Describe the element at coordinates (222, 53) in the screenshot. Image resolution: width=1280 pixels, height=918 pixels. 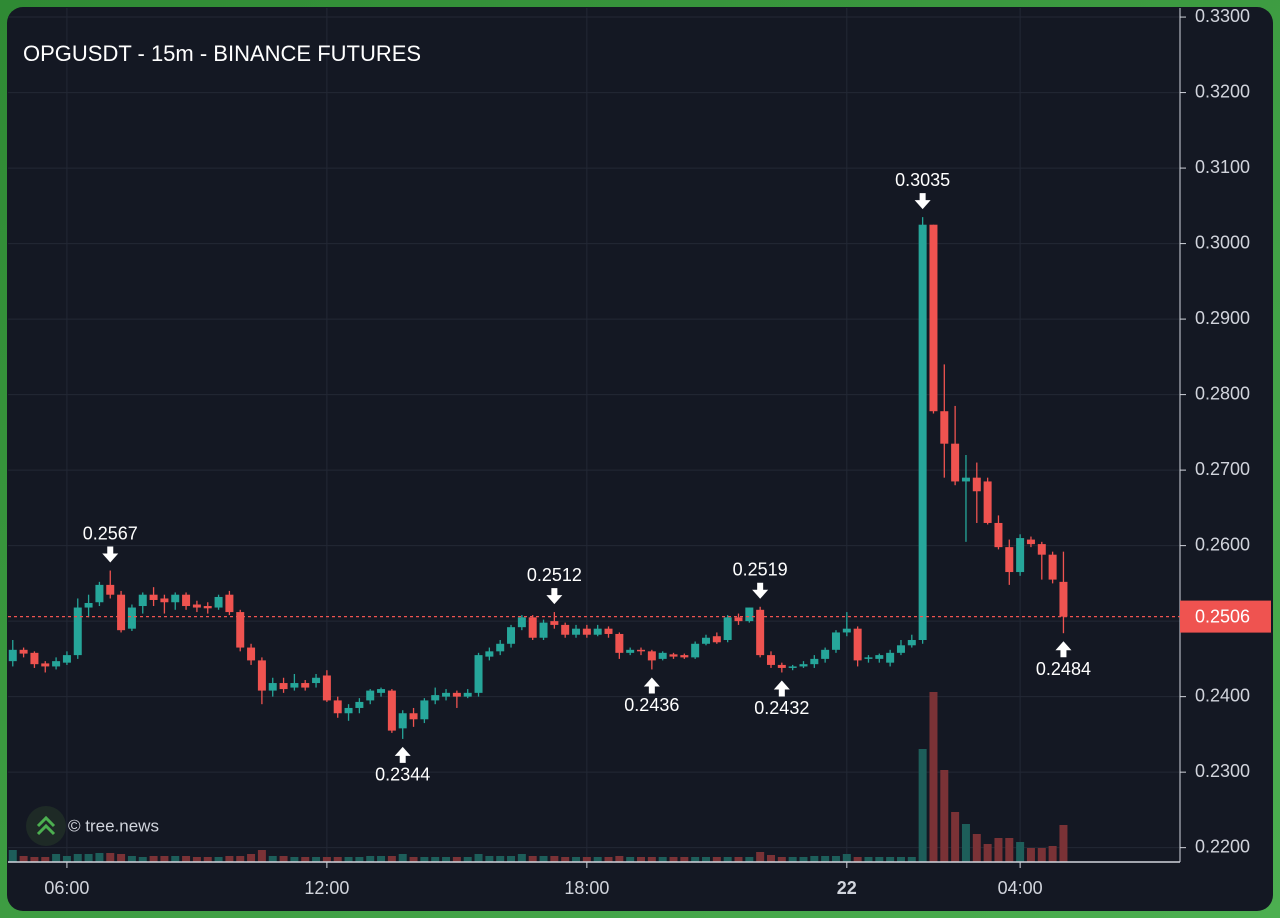
I see `chart-title: OPGUSDT - 15m - BINANCE FUTURES` at that location.